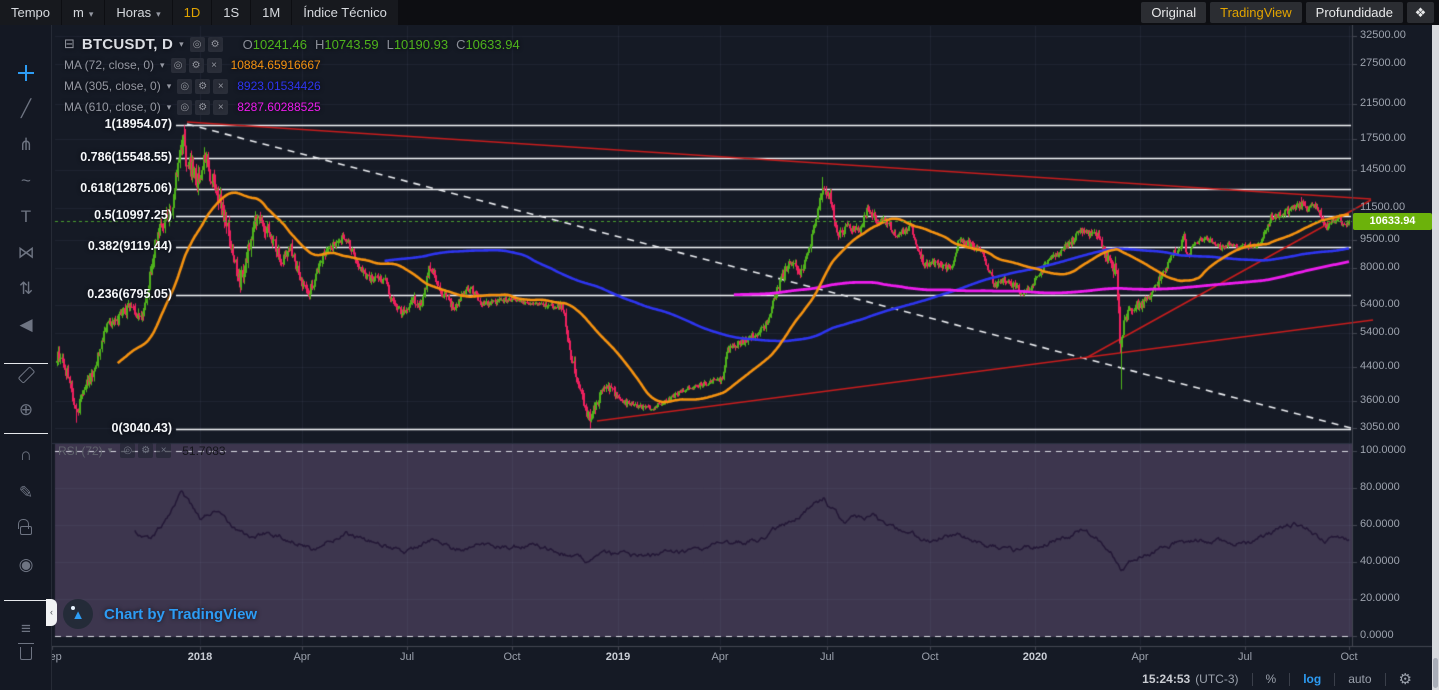 The height and width of the screenshot is (690, 1439). I want to click on fib-level-label: 0.786(15548.55), so click(126, 157).